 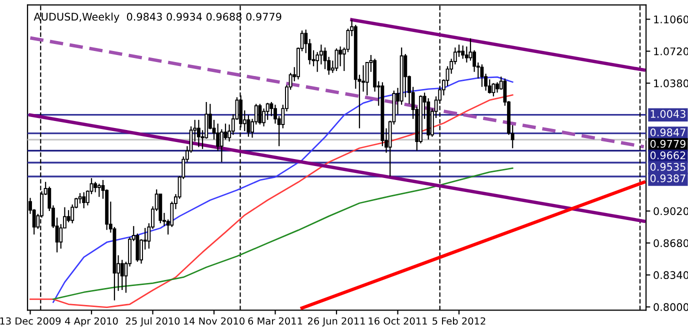 I want to click on x-tick-label: 13 Dec 2009, so click(x=30, y=321).